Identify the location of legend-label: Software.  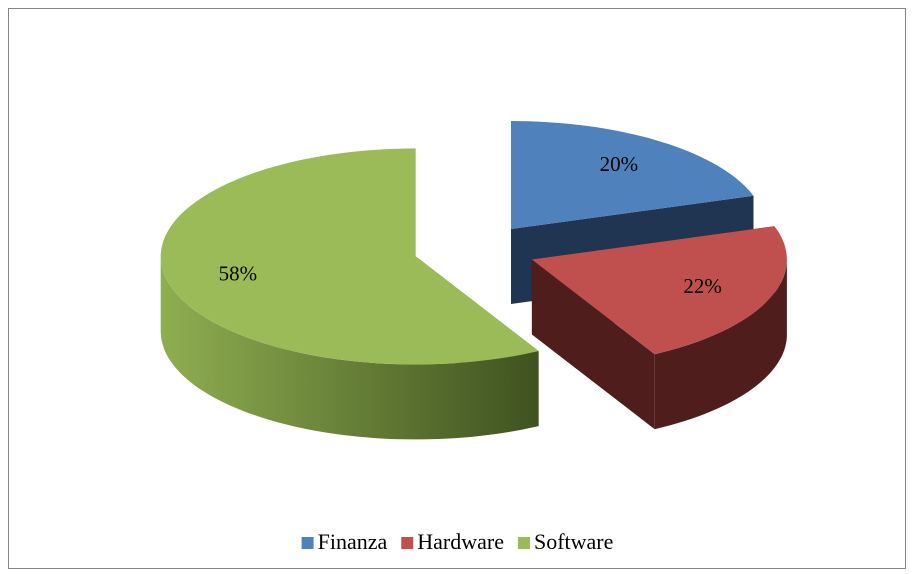
(573, 541).